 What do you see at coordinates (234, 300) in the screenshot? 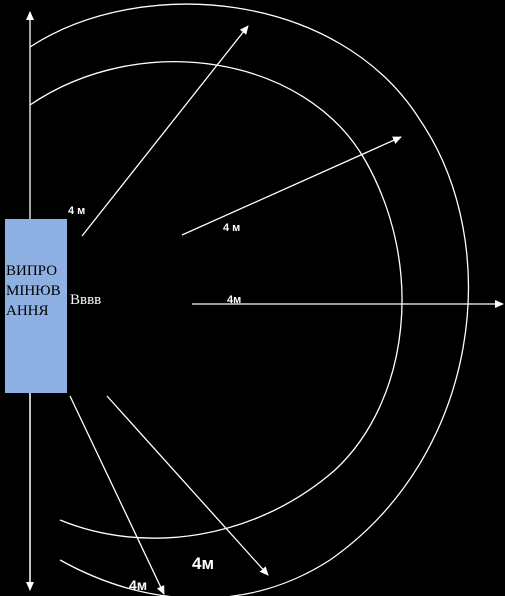
I see `distance-label-horizontal: 4м` at bounding box center [234, 300].